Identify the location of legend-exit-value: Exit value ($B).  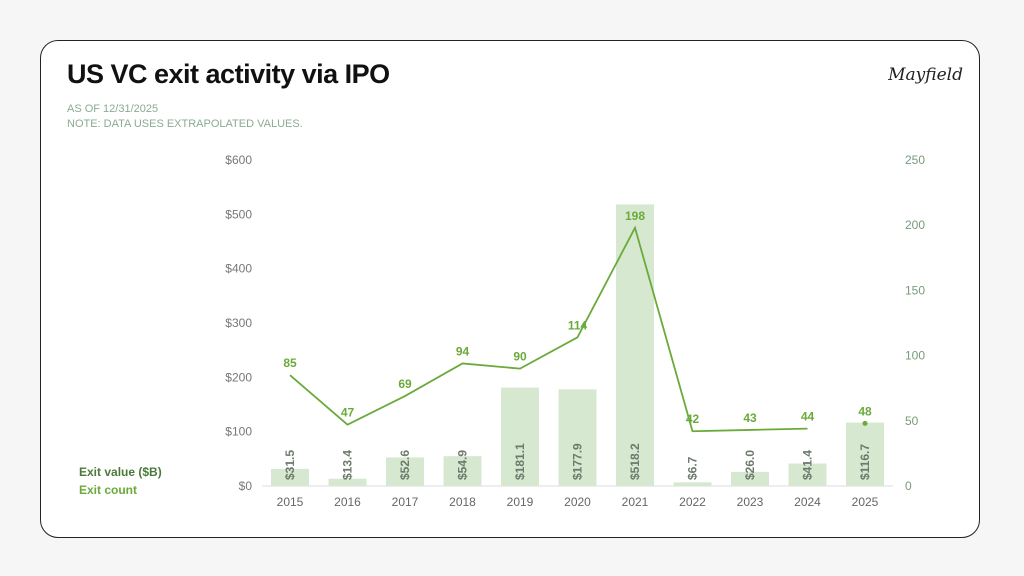
(120, 472).